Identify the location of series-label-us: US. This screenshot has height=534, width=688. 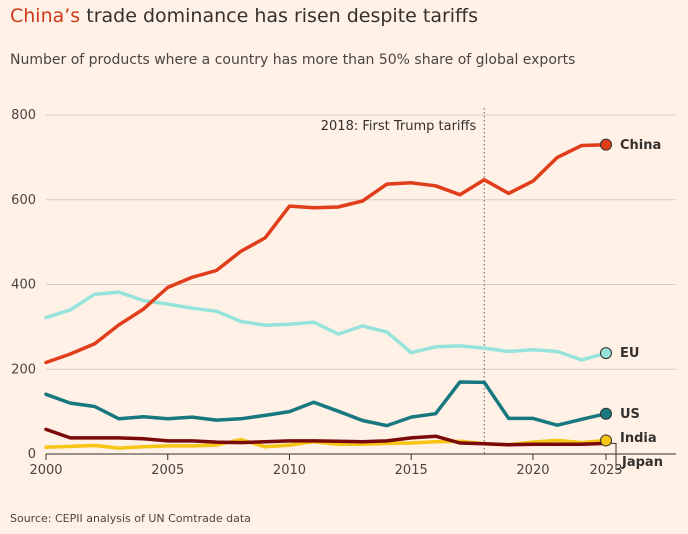
(630, 414).